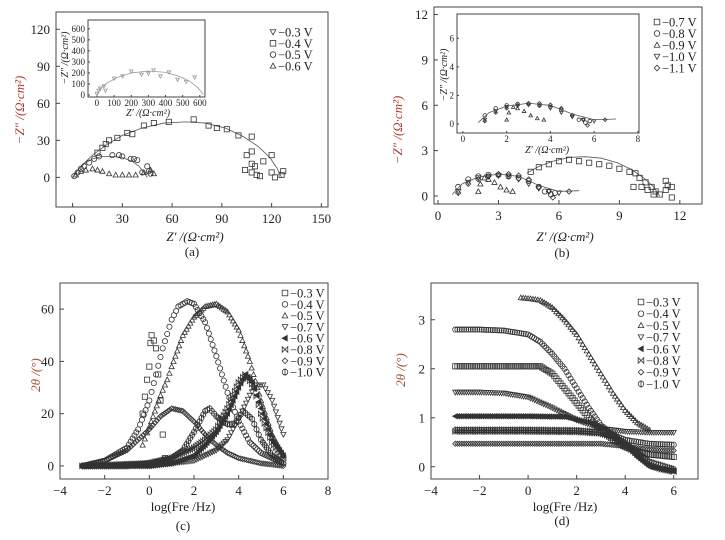 The image size is (725, 540). What do you see at coordinates (657, 33) in the screenshot?
I see `legend-marker-circle-icon` at bounding box center [657, 33].